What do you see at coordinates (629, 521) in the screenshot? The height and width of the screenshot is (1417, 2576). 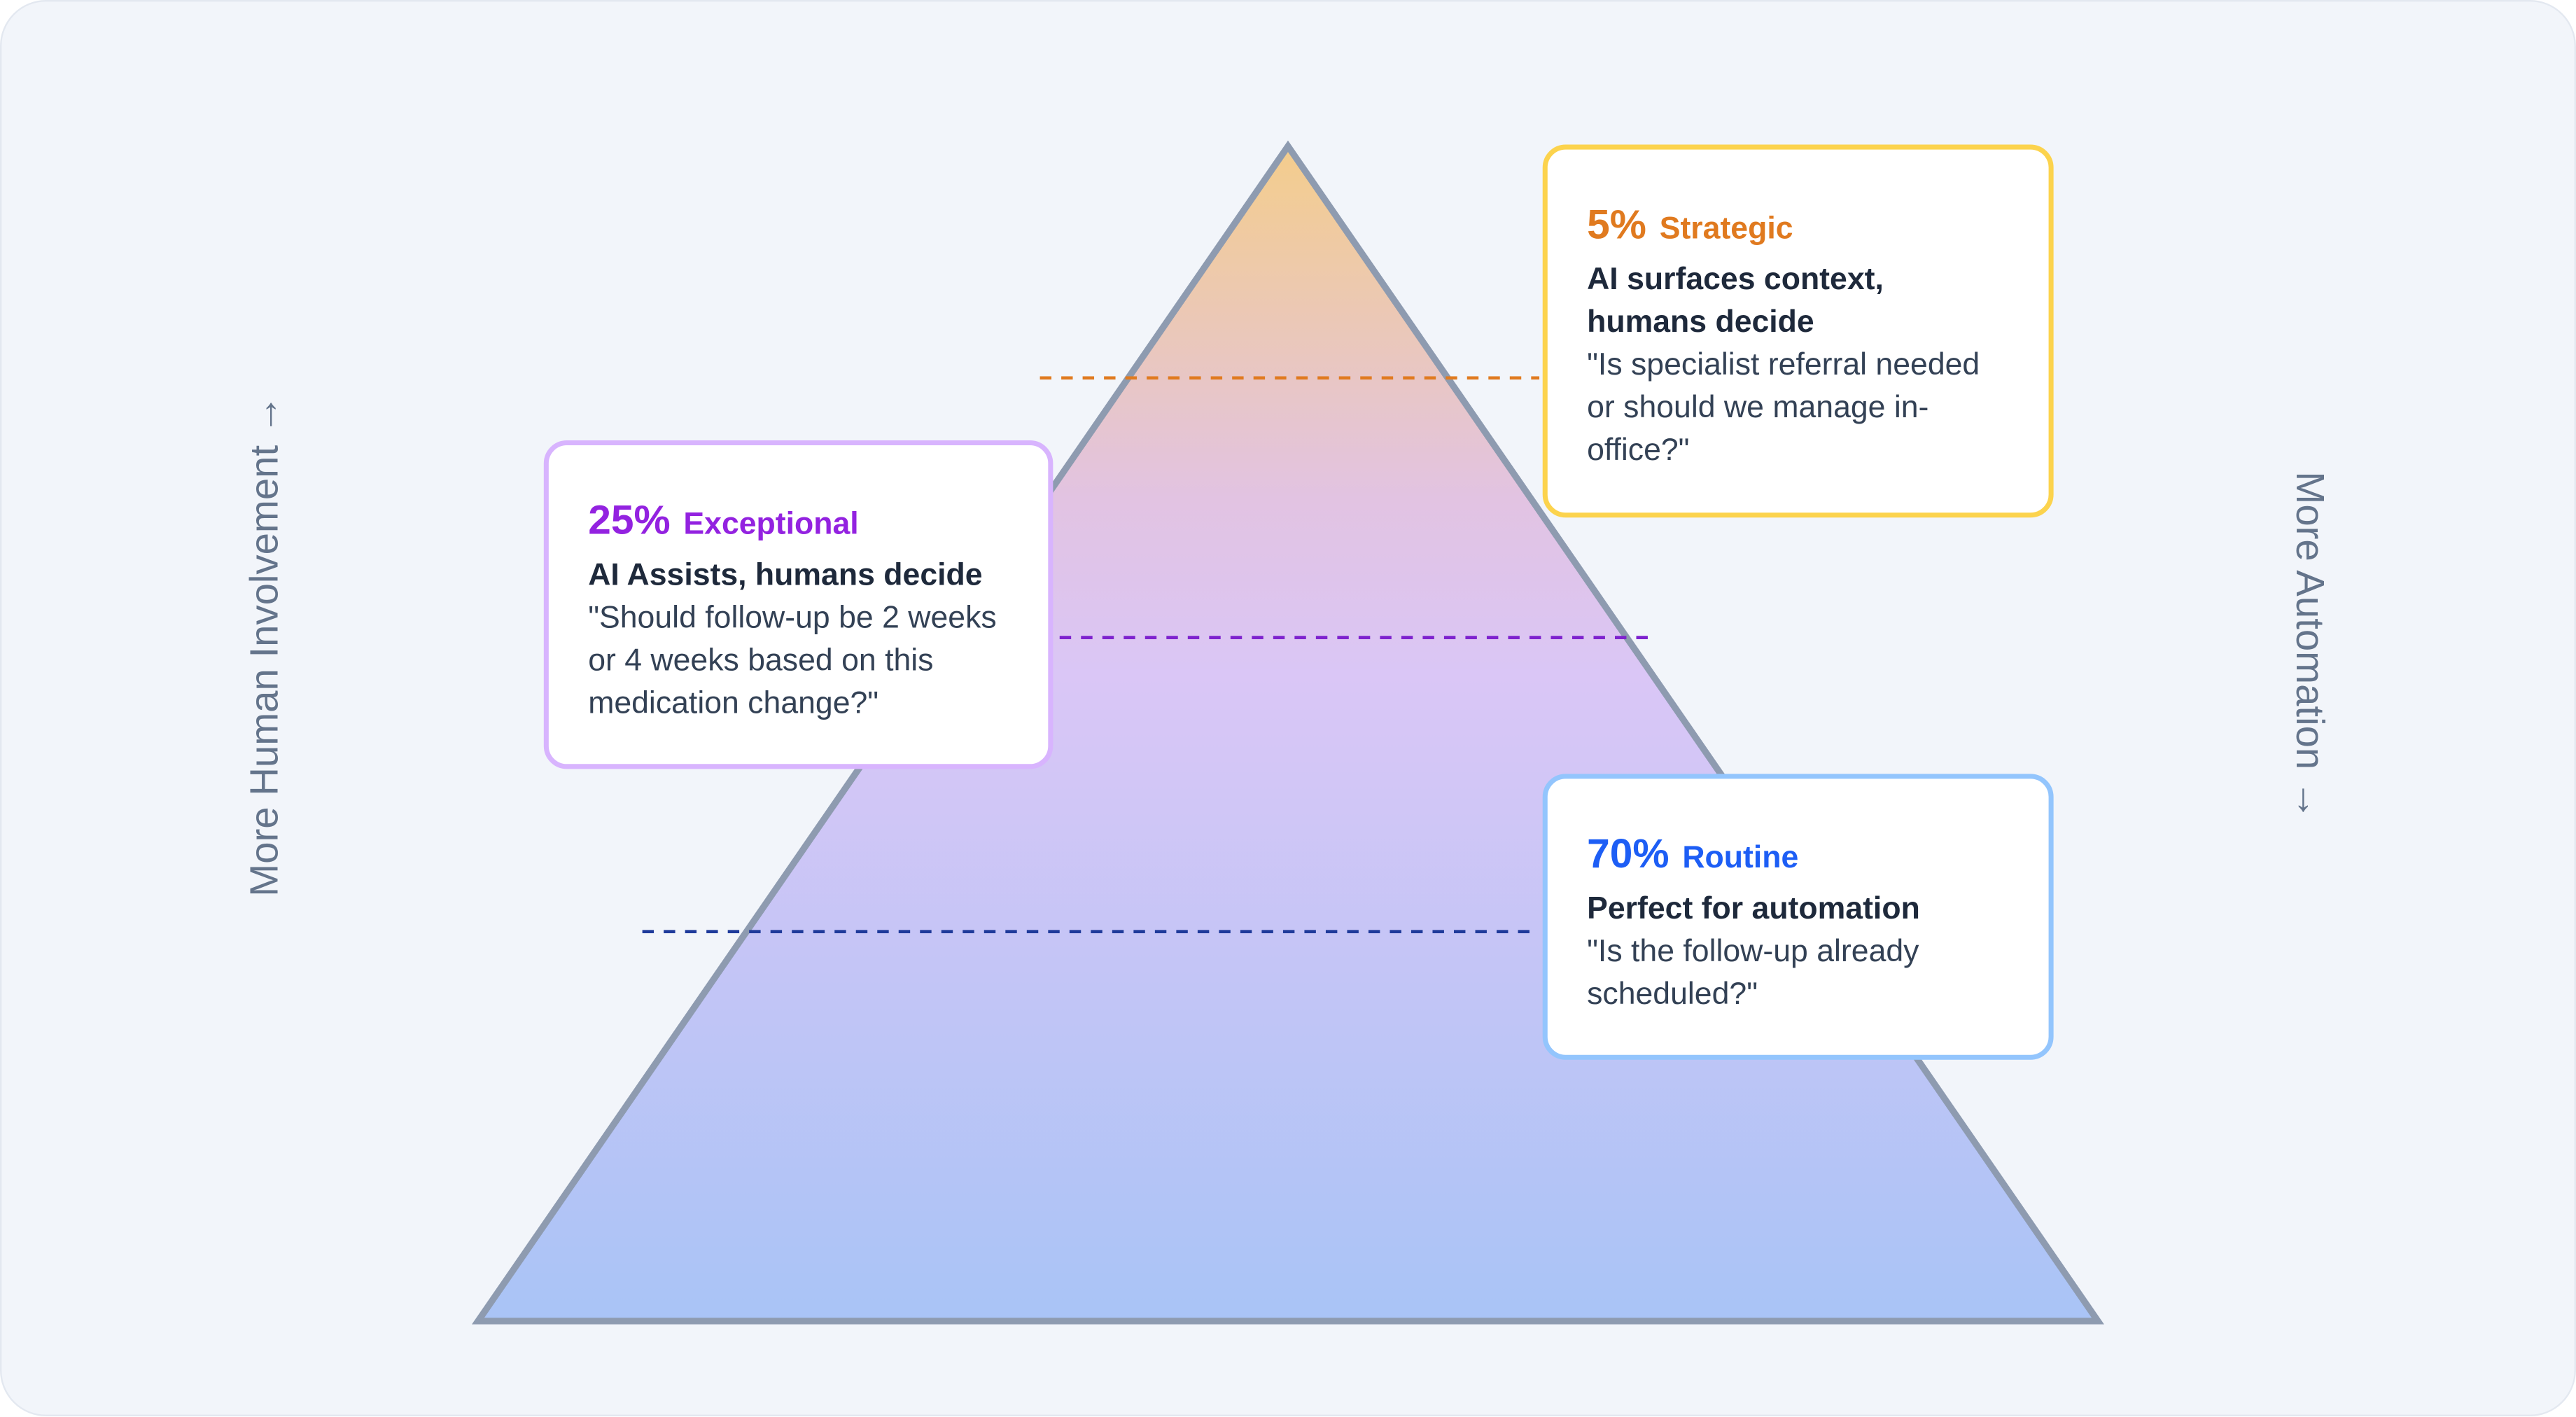 I see `exceptional-percent: 25%` at bounding box center [629, 521].